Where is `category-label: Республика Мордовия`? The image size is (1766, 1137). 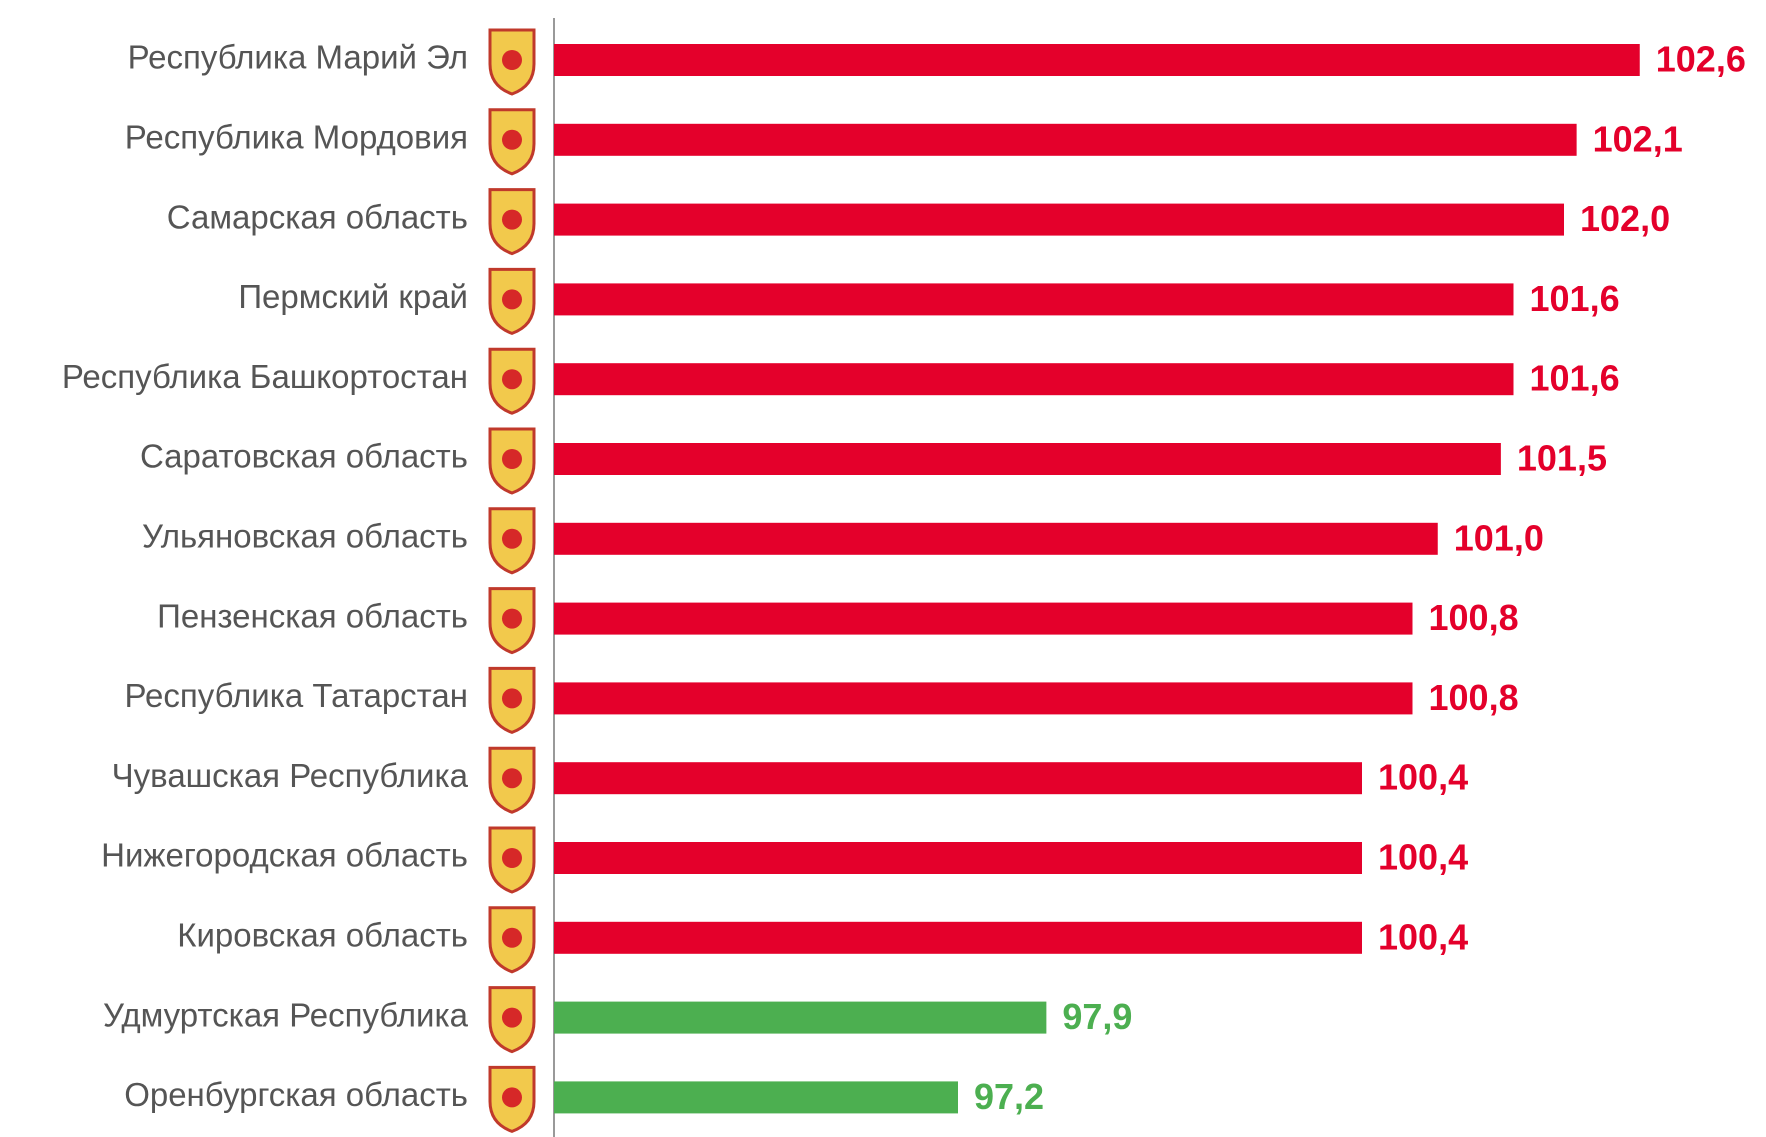 category-label: Республика Мордовия is located at coordinates (296, 137).